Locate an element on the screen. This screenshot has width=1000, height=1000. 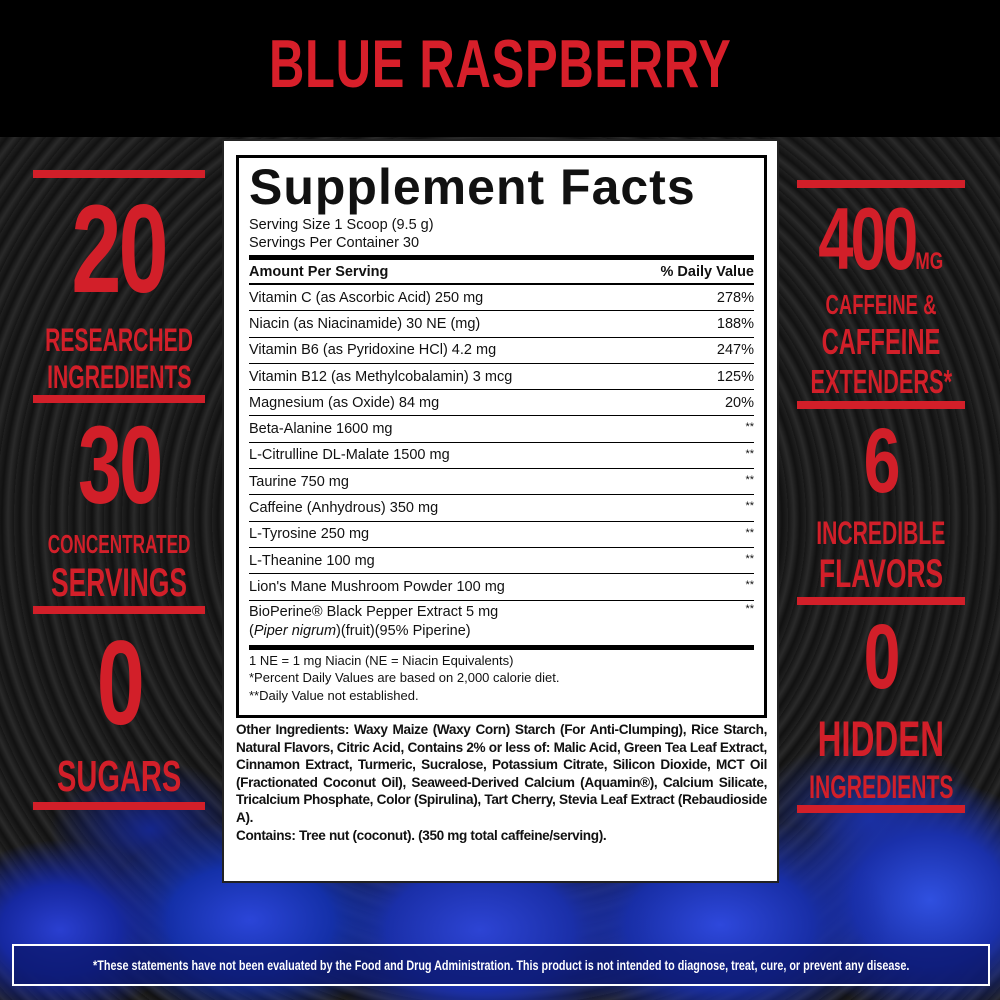
daily-value: 247% is located at coordinates (735, 350).